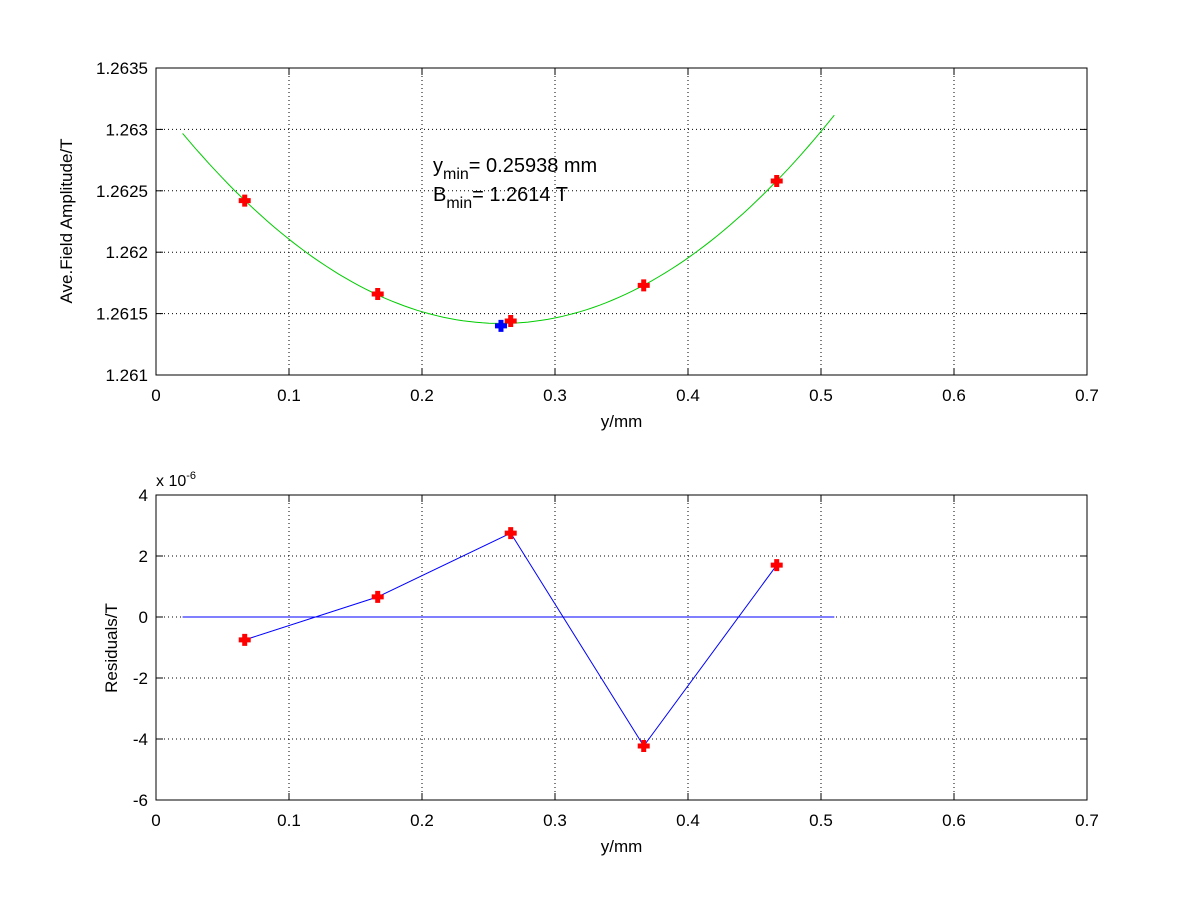 The width and height of the screenshot is (1200, 905). Describe the element at coordinates (143, 495) in the screenshot. I see `y-tick-label: 4` at that location.